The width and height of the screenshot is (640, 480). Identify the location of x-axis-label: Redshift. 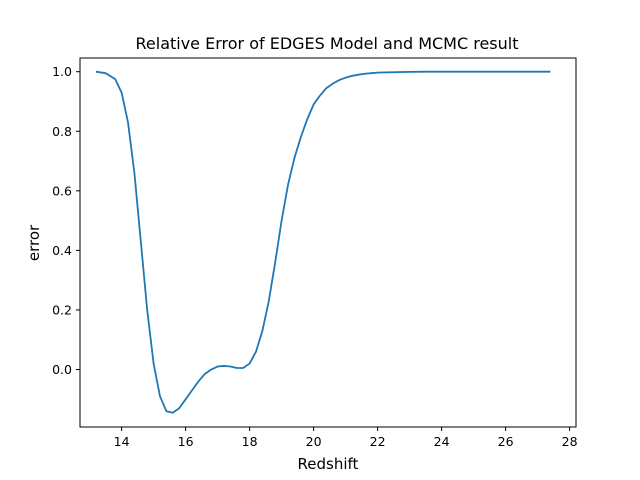
(328, 464).